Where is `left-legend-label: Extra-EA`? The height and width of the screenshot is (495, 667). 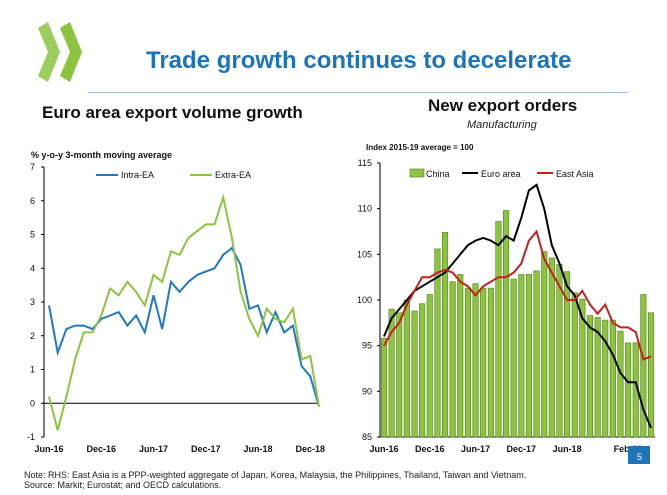
left-legend-label: Extra-EA is located at coordinates (233, 175).